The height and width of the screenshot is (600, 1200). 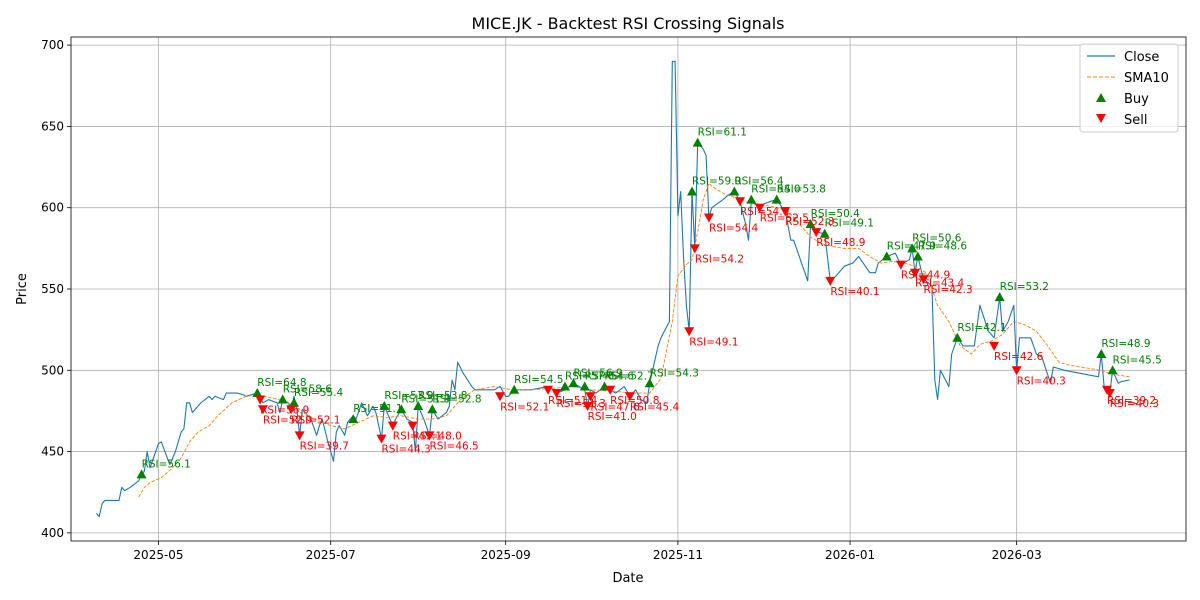 I want to click on x-axis-label: Date, so click(x=627, y=578).